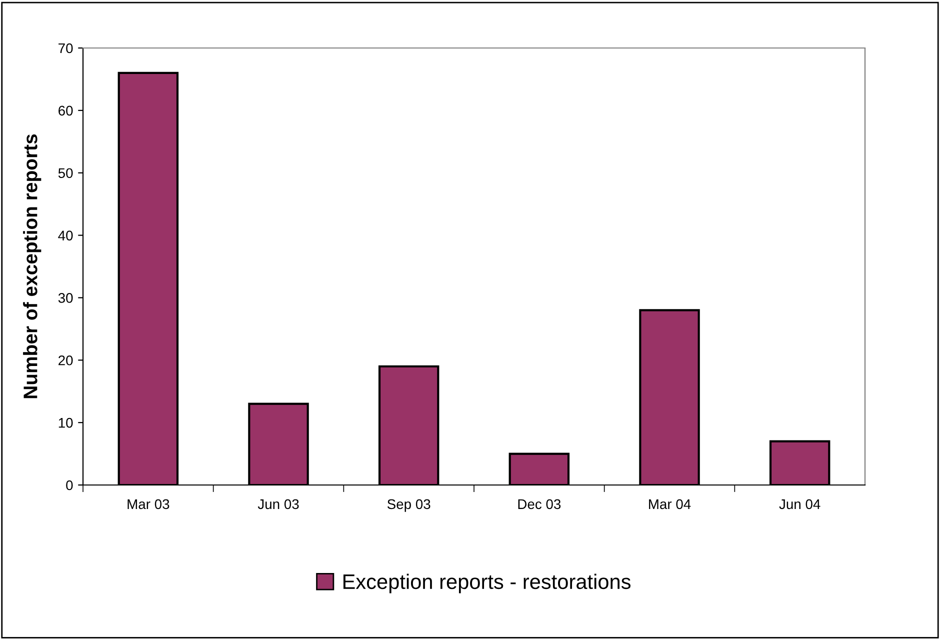  What do you see at coordinates (278, 504) in the screenshot?
I see `x-tick-label: Jun 03` at bounding box center [278, 504].